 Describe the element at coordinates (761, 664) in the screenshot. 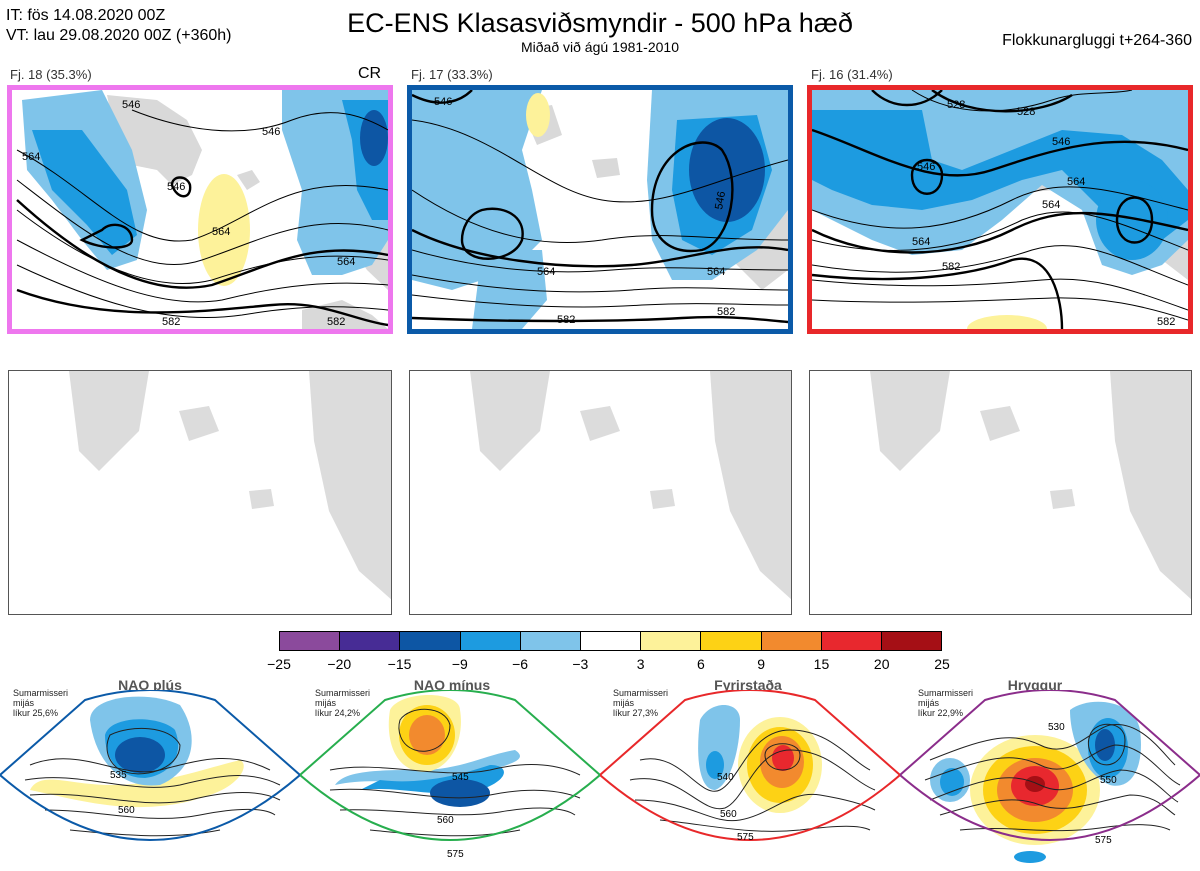

I see `colorbar-tick-label: 9` at that location.